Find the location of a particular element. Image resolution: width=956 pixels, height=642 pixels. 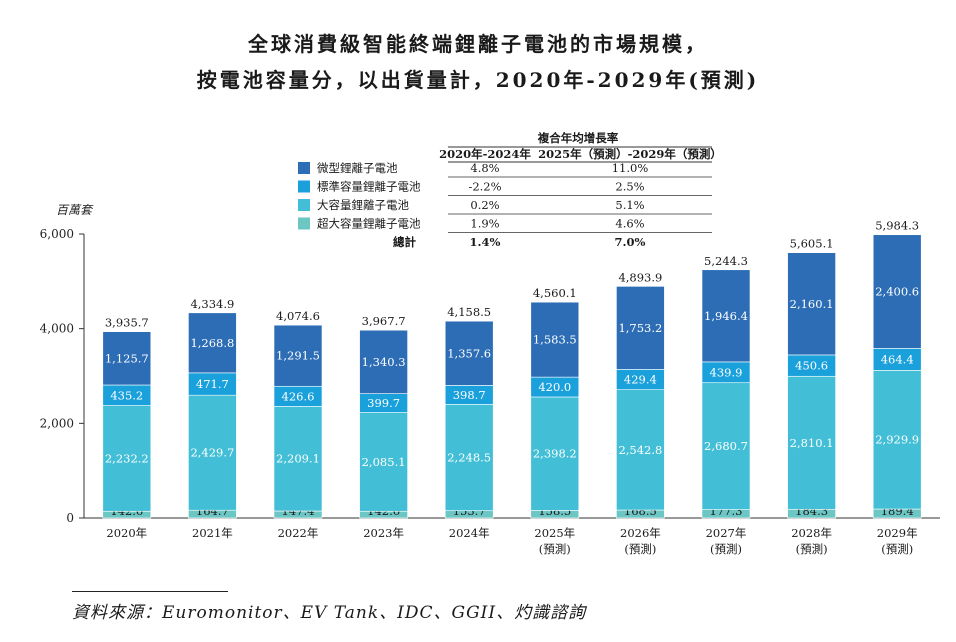

chart-title-line1: 全球消費級智能終端鋰離子電池的市場規模， is located at coordinates (478, 44).